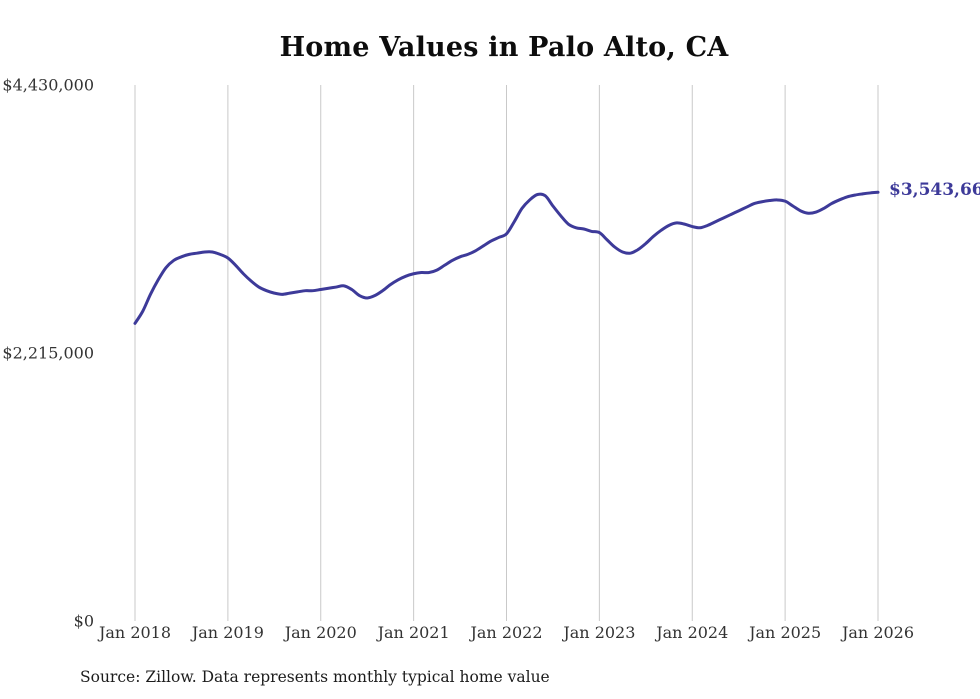 The width and height of the screenshot is (980, 699). Describe the element at coordinates (413, 632) in the screenshot. I see `x-tick-label: Jan 2021` at that location.